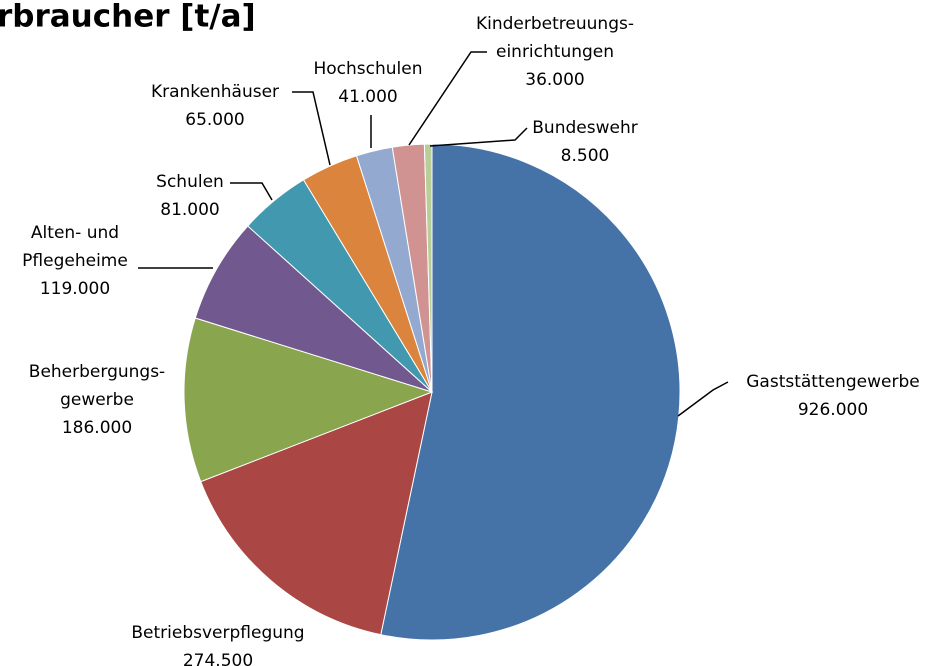 The image size is (933, 666). Describe the element at coordinates (214, 120) in the screenshot. I see `value-label: 65.000` at that location.